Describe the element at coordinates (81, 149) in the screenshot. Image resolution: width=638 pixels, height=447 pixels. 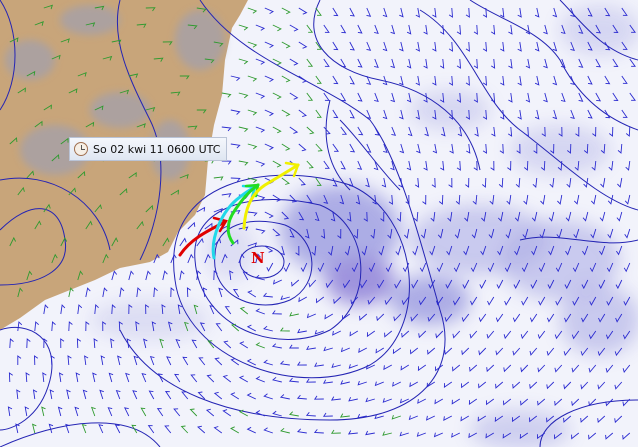
I see `clock-icon` at that location.